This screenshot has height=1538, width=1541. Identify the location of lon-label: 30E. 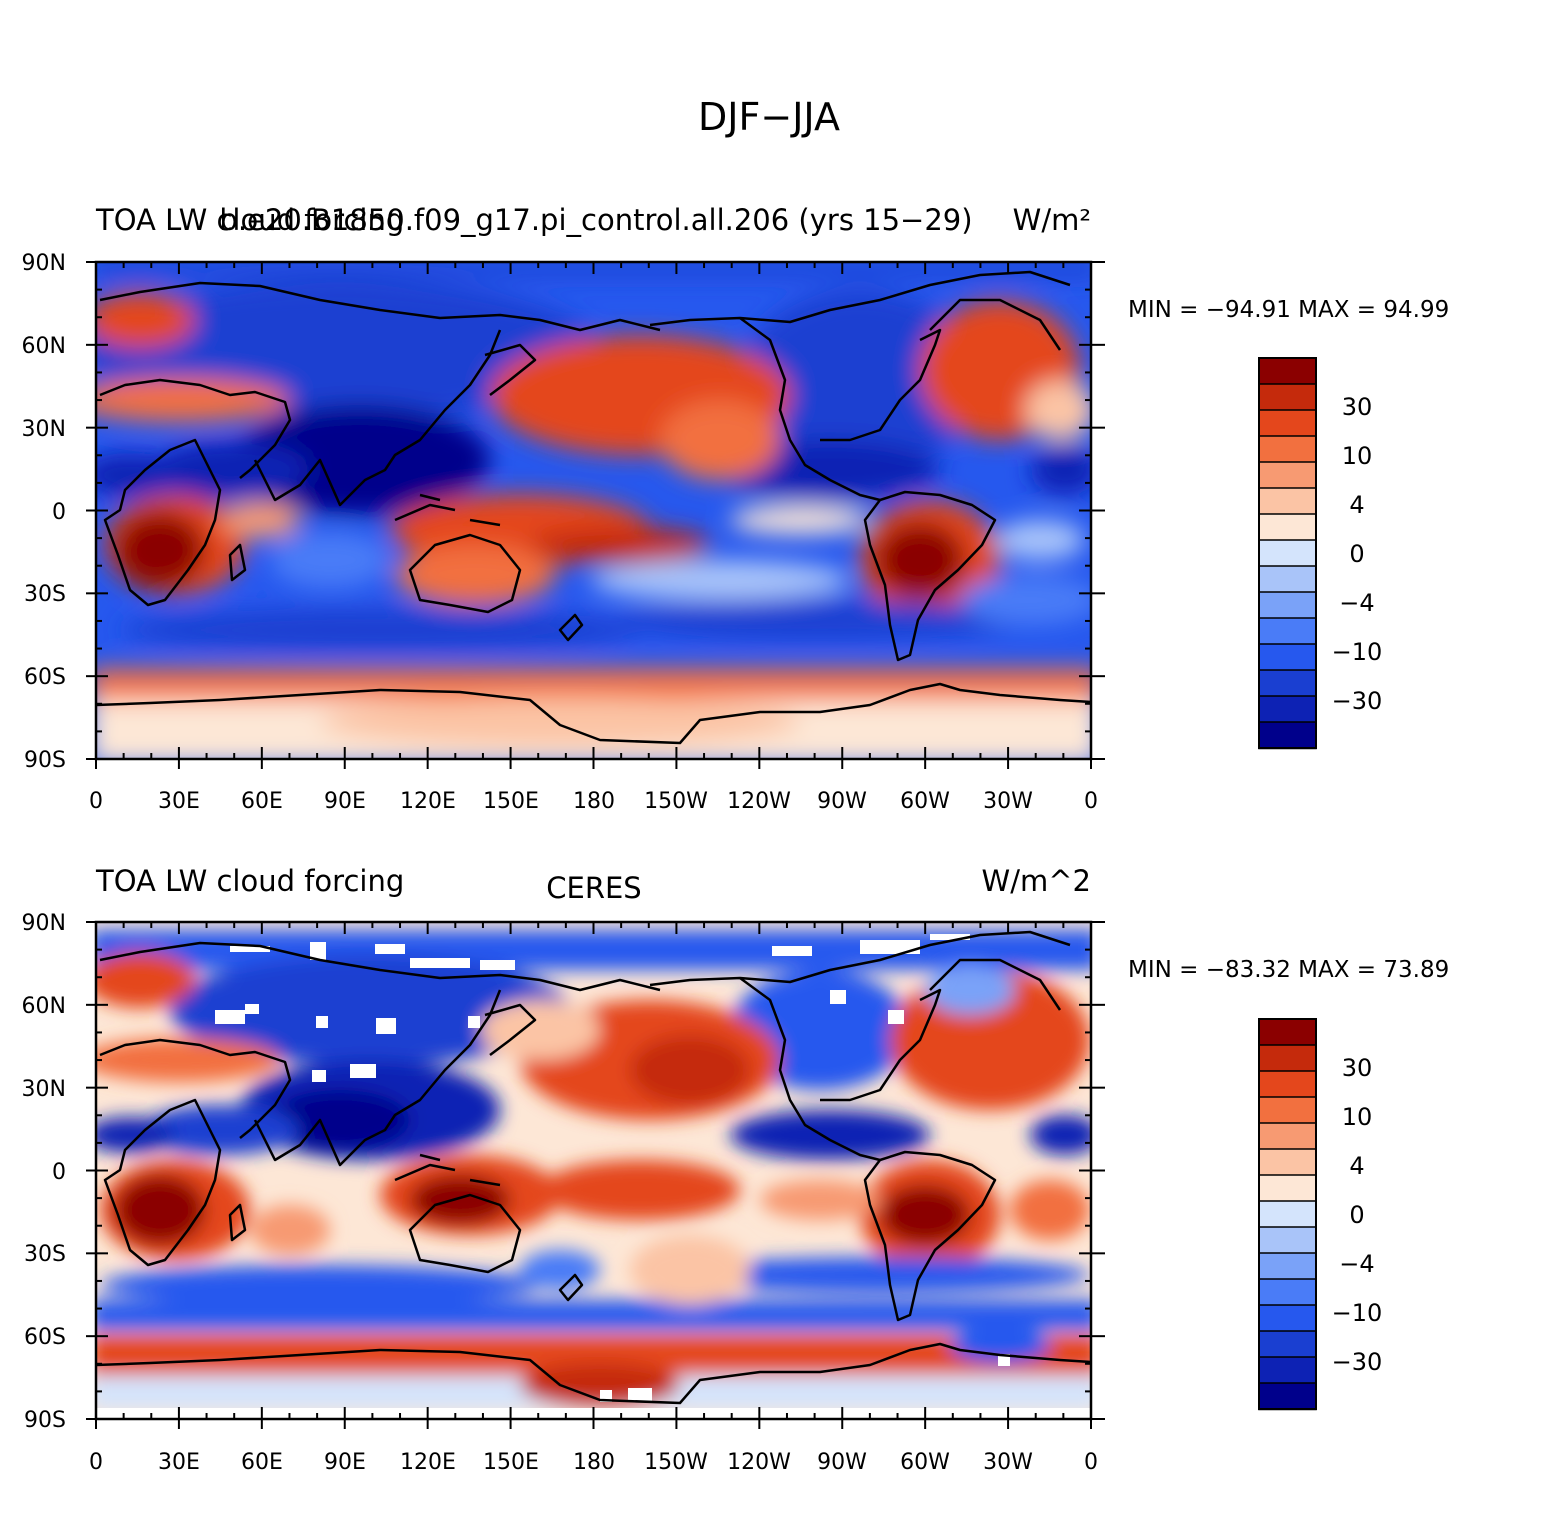
(179, 801).